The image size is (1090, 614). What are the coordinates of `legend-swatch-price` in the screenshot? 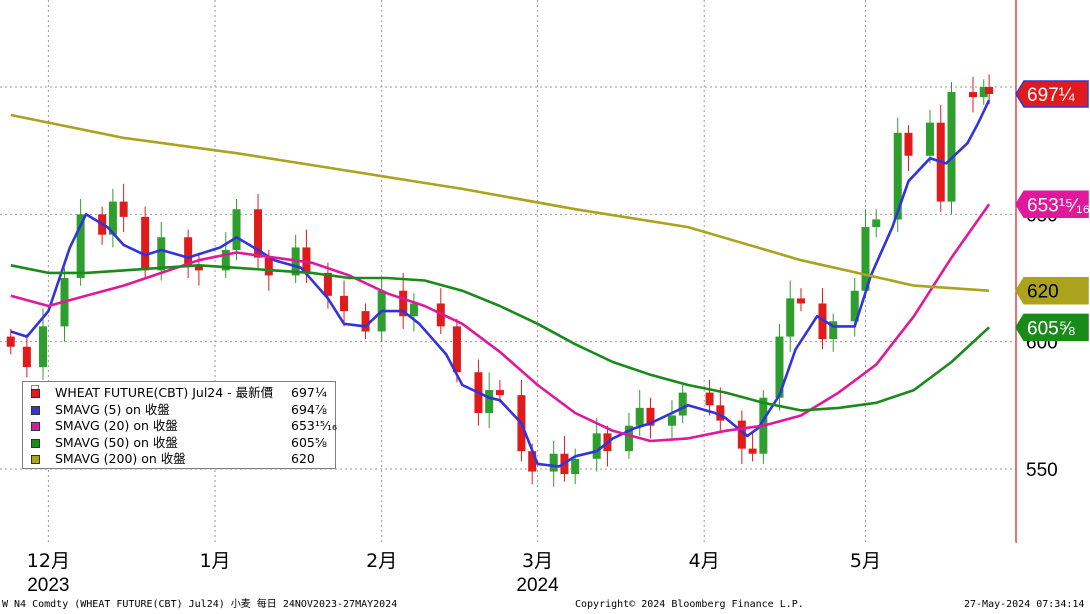 It's located at (35, 393).